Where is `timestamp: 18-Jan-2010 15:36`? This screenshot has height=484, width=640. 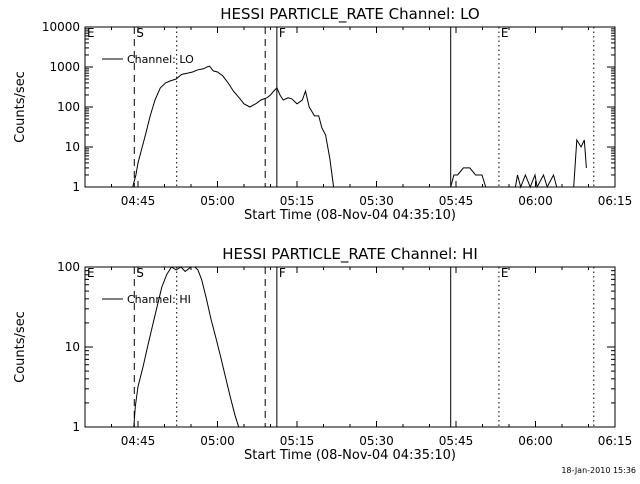 timestamp: 18-Jan-2010 15:36 is located at coordinates (598, 470).